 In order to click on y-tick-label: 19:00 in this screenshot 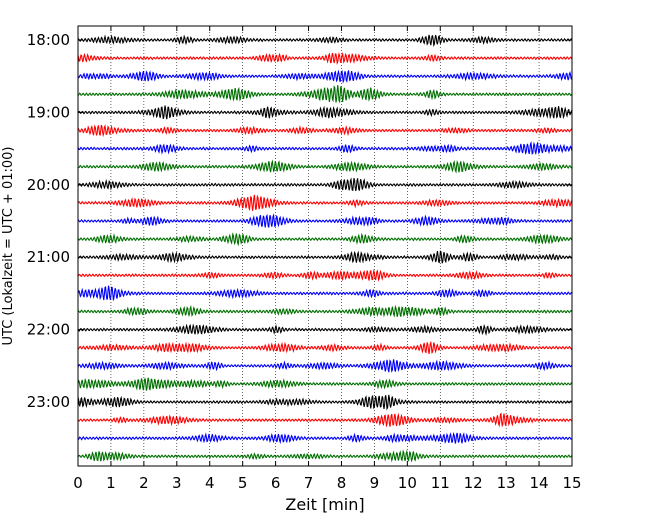, I will do `click(48, 112)`.